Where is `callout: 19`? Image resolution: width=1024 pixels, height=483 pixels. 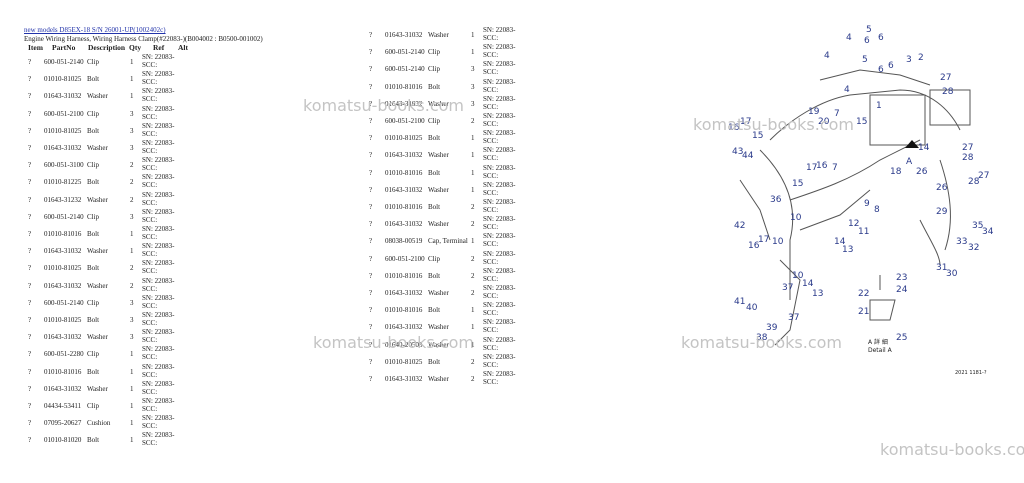
callout: 19 is located at coordinates (814, 112).